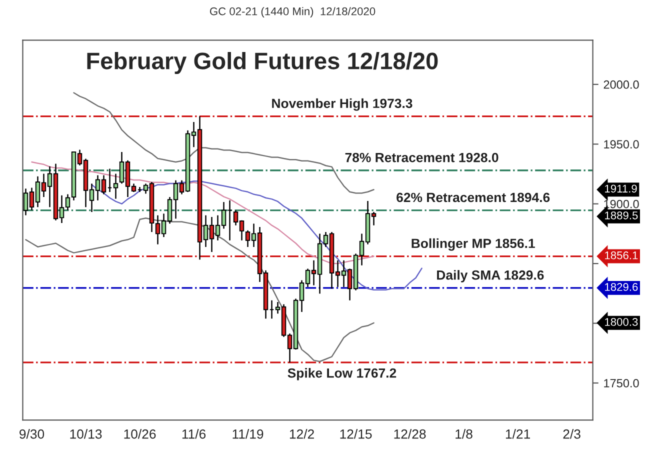  I want to click on text: 1800.3, so click(621, 322).